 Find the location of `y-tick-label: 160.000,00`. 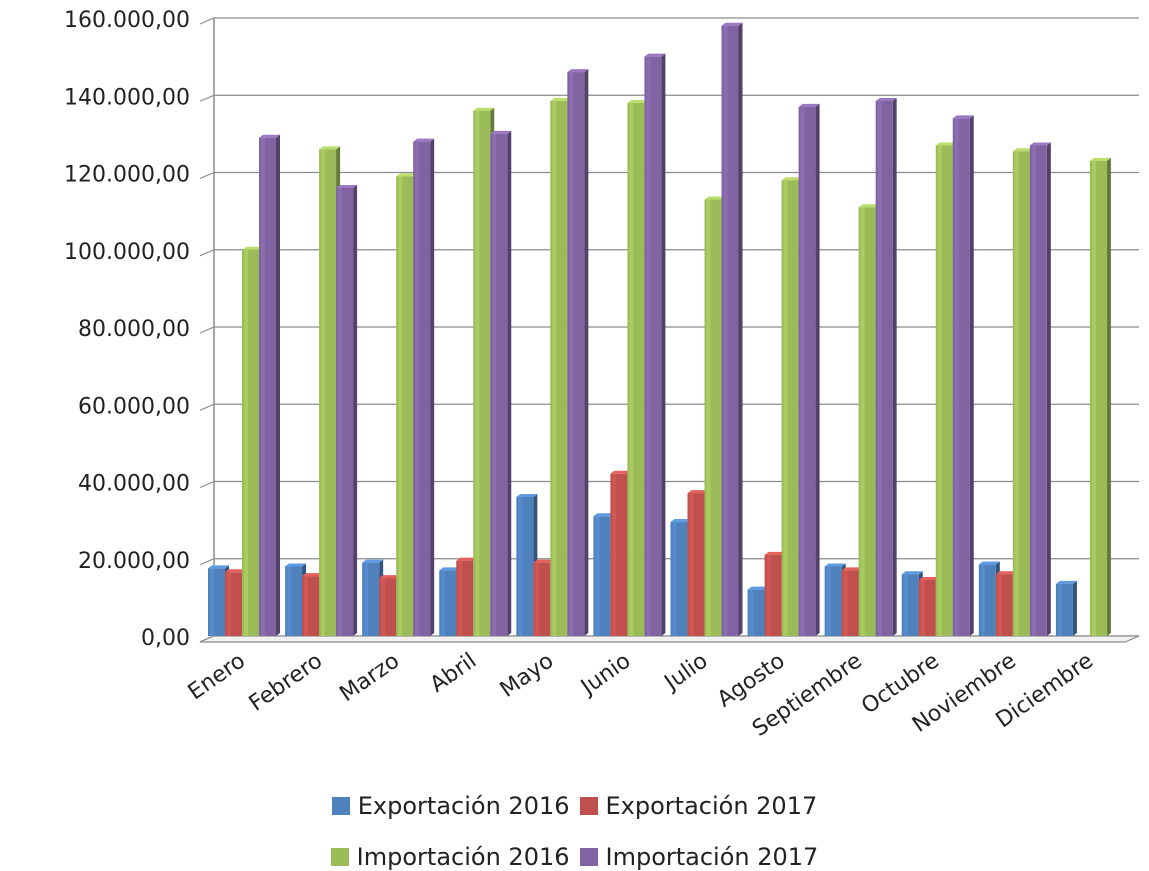

y-tick-label: 160.000,00 is located at coordinates (127, 20).